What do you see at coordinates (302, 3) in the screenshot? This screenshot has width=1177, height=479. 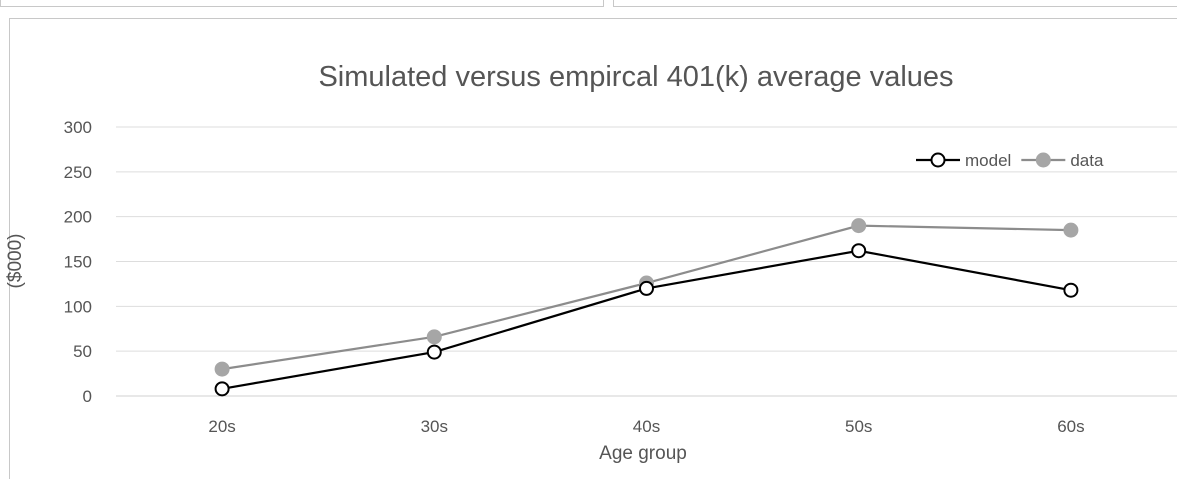 I see `top-left-panel-frame` at bounding box center [302, 3].